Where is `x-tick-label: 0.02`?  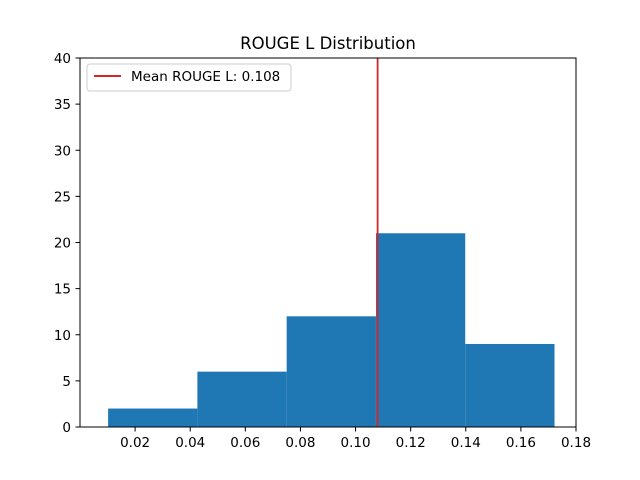 x-tick-label: 0.02 is located at coordinates (135, 443).